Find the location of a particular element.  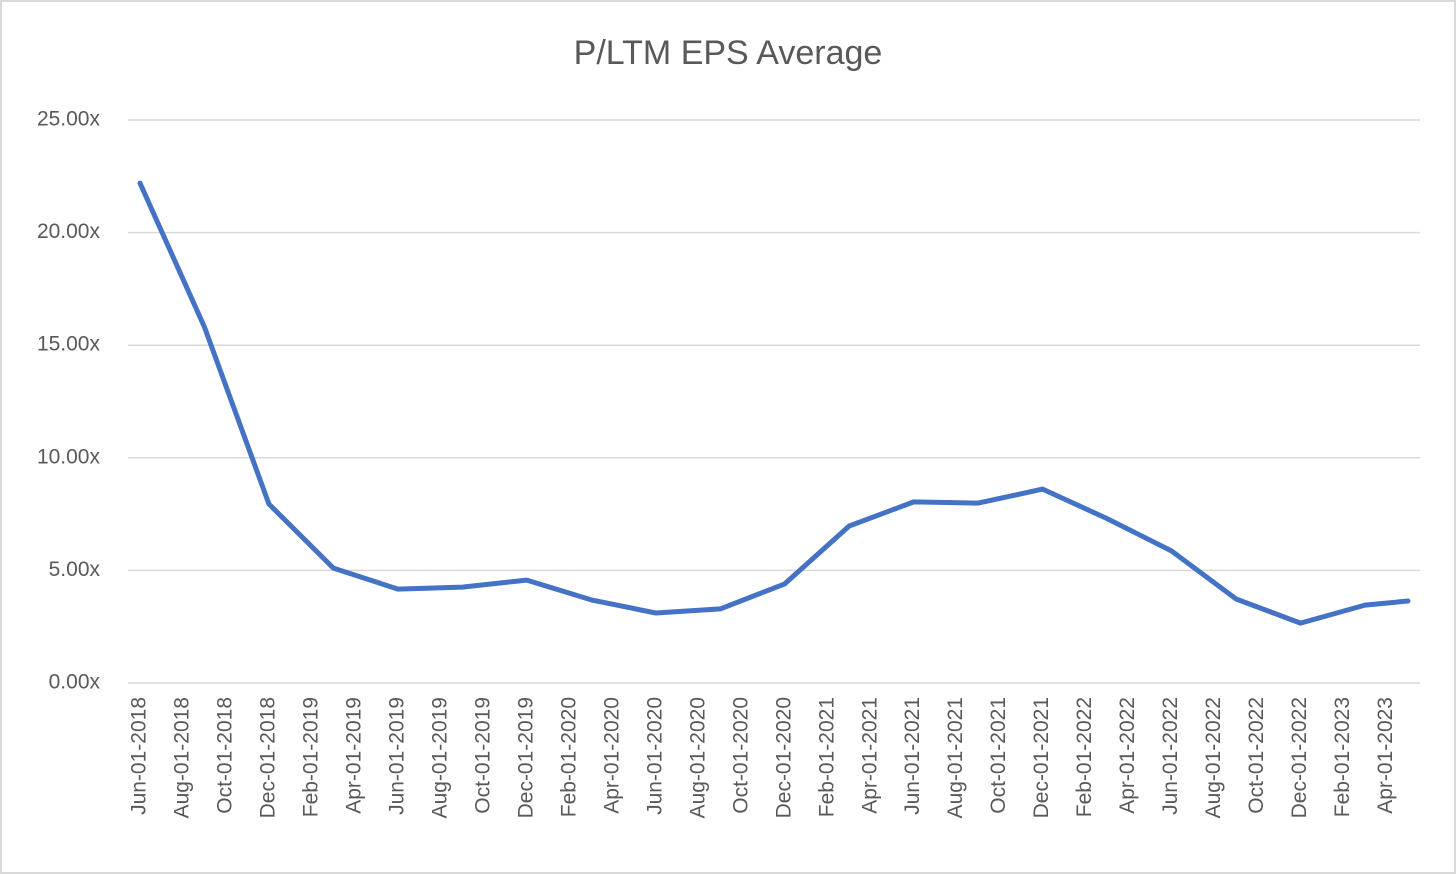

x-tick-label: Apr-01-2020 is located at coordinates (611, 755).